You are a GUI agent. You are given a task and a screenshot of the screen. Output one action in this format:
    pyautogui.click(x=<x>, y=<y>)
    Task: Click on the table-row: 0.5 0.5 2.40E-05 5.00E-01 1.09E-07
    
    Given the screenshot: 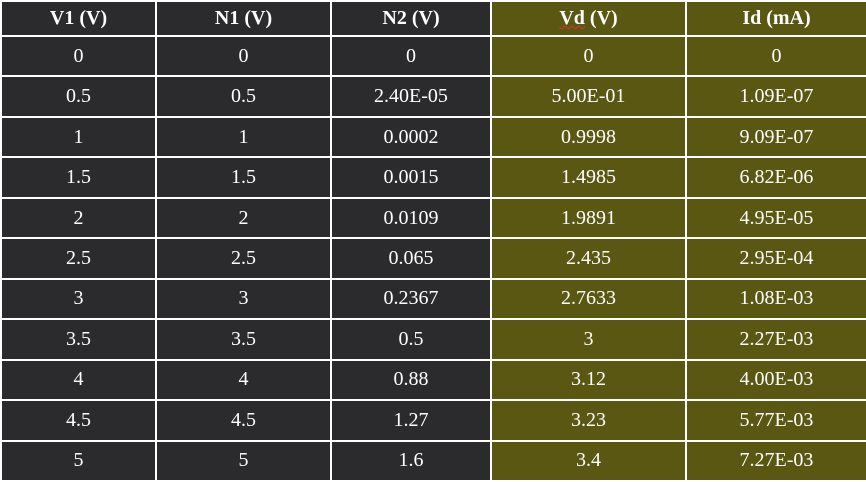 What is the action you would take?
    pyautogui.click(x=433, y=96)
    